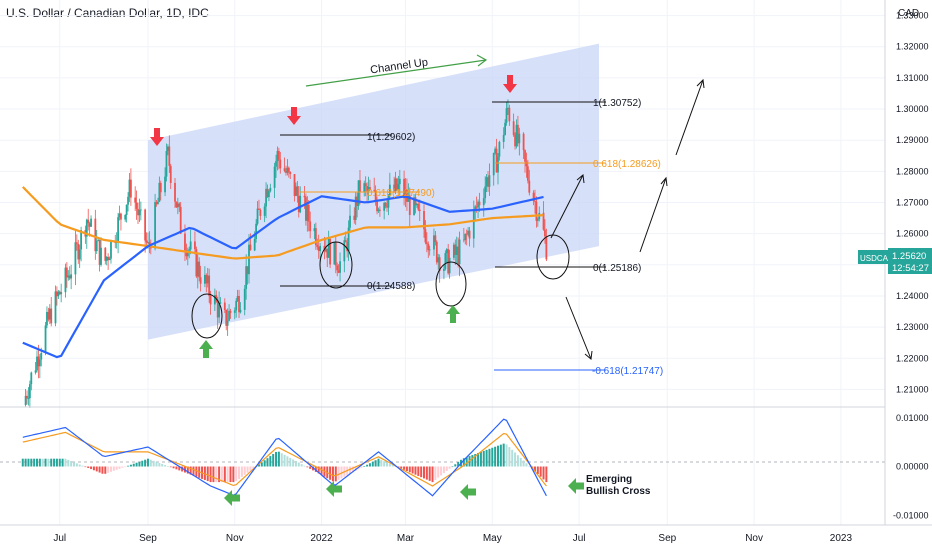 This screenshot has width=932, height=550. Describe the element at coordinates (406, 538) in the screenshot. I see `time-tick: Mar` at that location.